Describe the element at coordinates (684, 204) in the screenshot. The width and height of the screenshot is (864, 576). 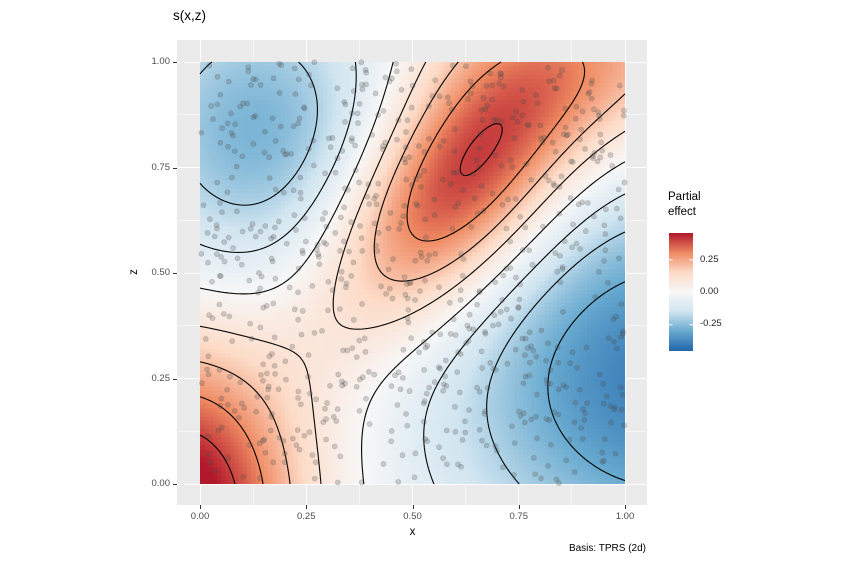
I see `legend-title: Partial effect` at that location.